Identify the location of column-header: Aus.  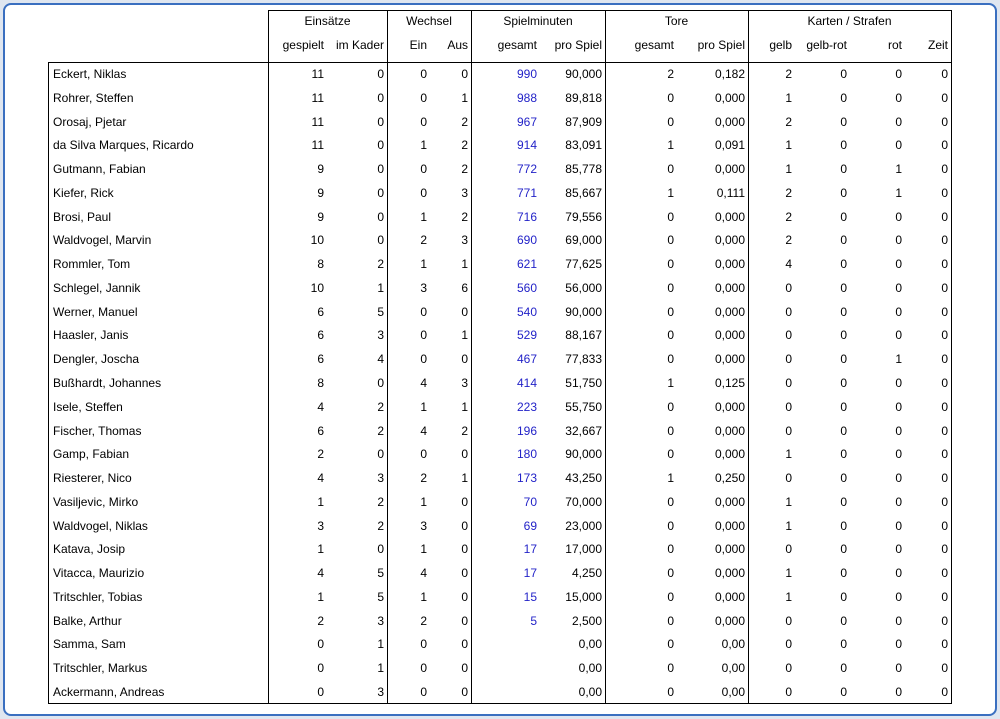
(457, 45).